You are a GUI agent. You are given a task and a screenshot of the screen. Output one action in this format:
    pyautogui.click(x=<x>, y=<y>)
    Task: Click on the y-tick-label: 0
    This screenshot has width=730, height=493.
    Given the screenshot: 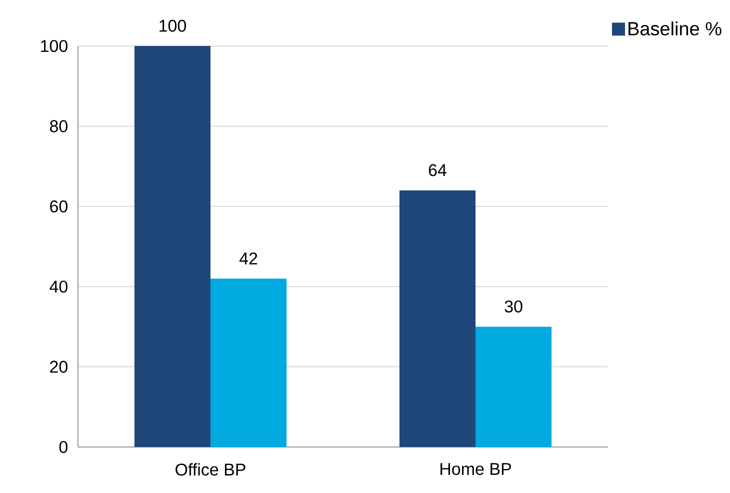 What is the action you would take?
    pyautogui.click(x=63, y=447)
    